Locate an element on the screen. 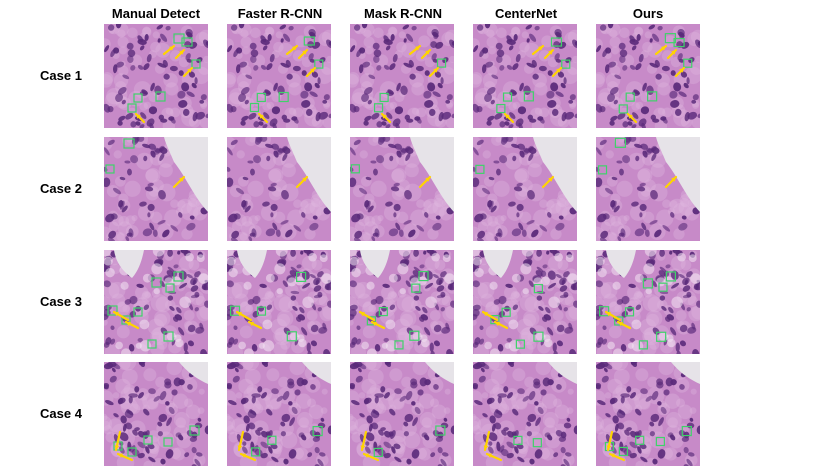 Image resolution: width=830 pixels, height=467 pixels. row-label-case-2: Case 2 is located at coordinates (61, 188).